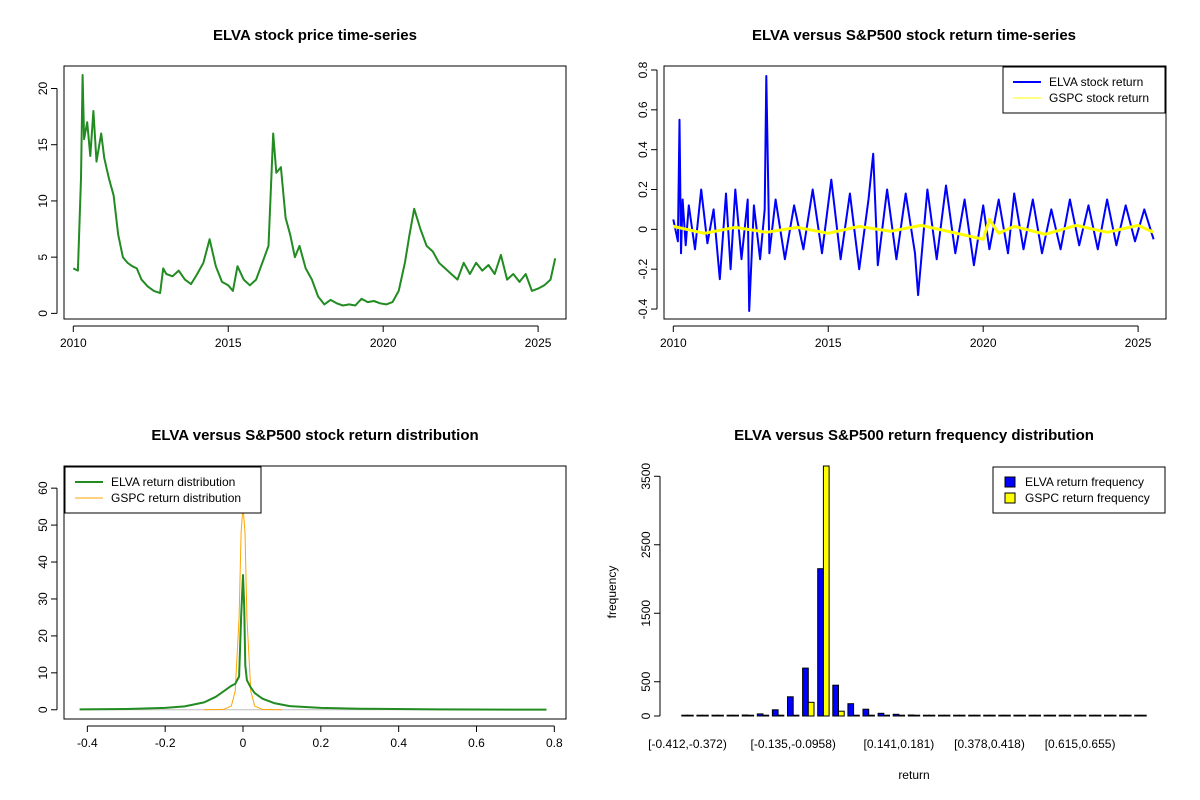 This screenshot has width=1200, height=800. What do you see at coordinates (554, 743) in the screenshot?
I see `x-tick-label: 0.8` at bounding box center [554, 743].